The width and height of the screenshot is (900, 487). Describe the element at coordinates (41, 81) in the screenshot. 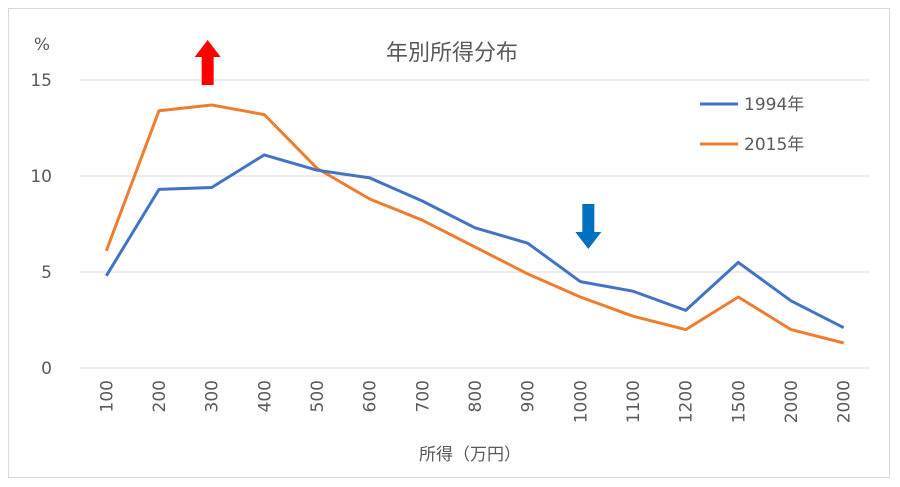

I see `y-tick-label: 15` at that location.